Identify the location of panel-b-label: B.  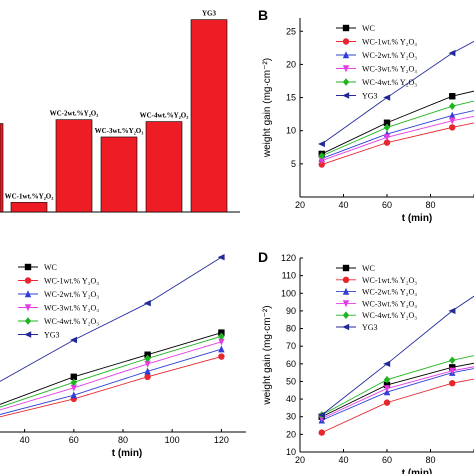
(263, 15).